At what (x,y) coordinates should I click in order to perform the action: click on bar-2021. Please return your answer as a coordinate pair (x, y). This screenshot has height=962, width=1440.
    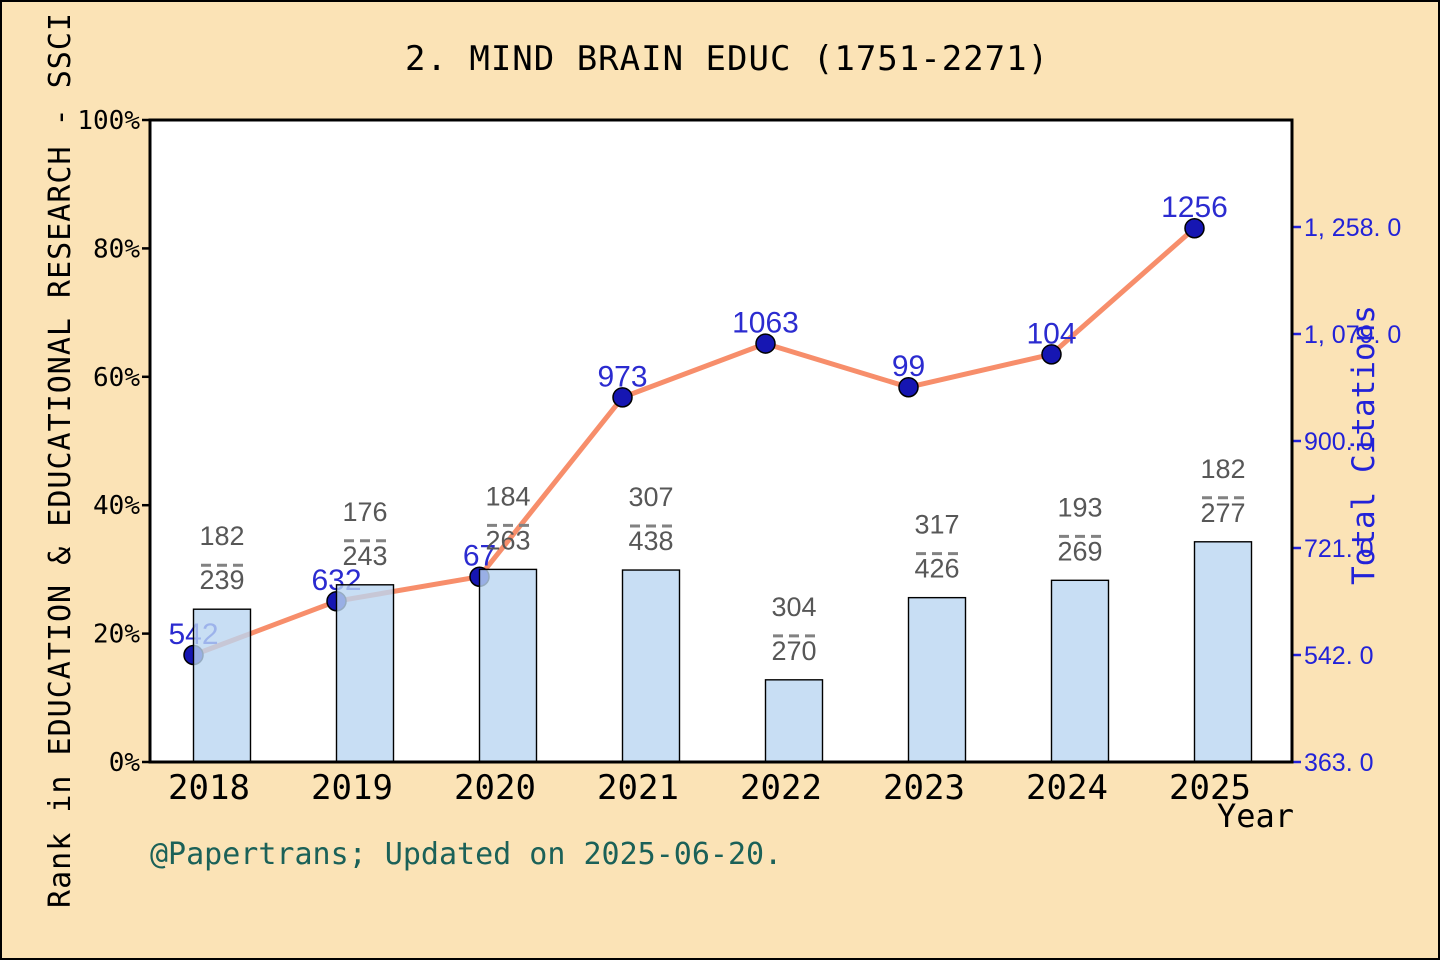
    Looking at the image, I should click on (651, 666).